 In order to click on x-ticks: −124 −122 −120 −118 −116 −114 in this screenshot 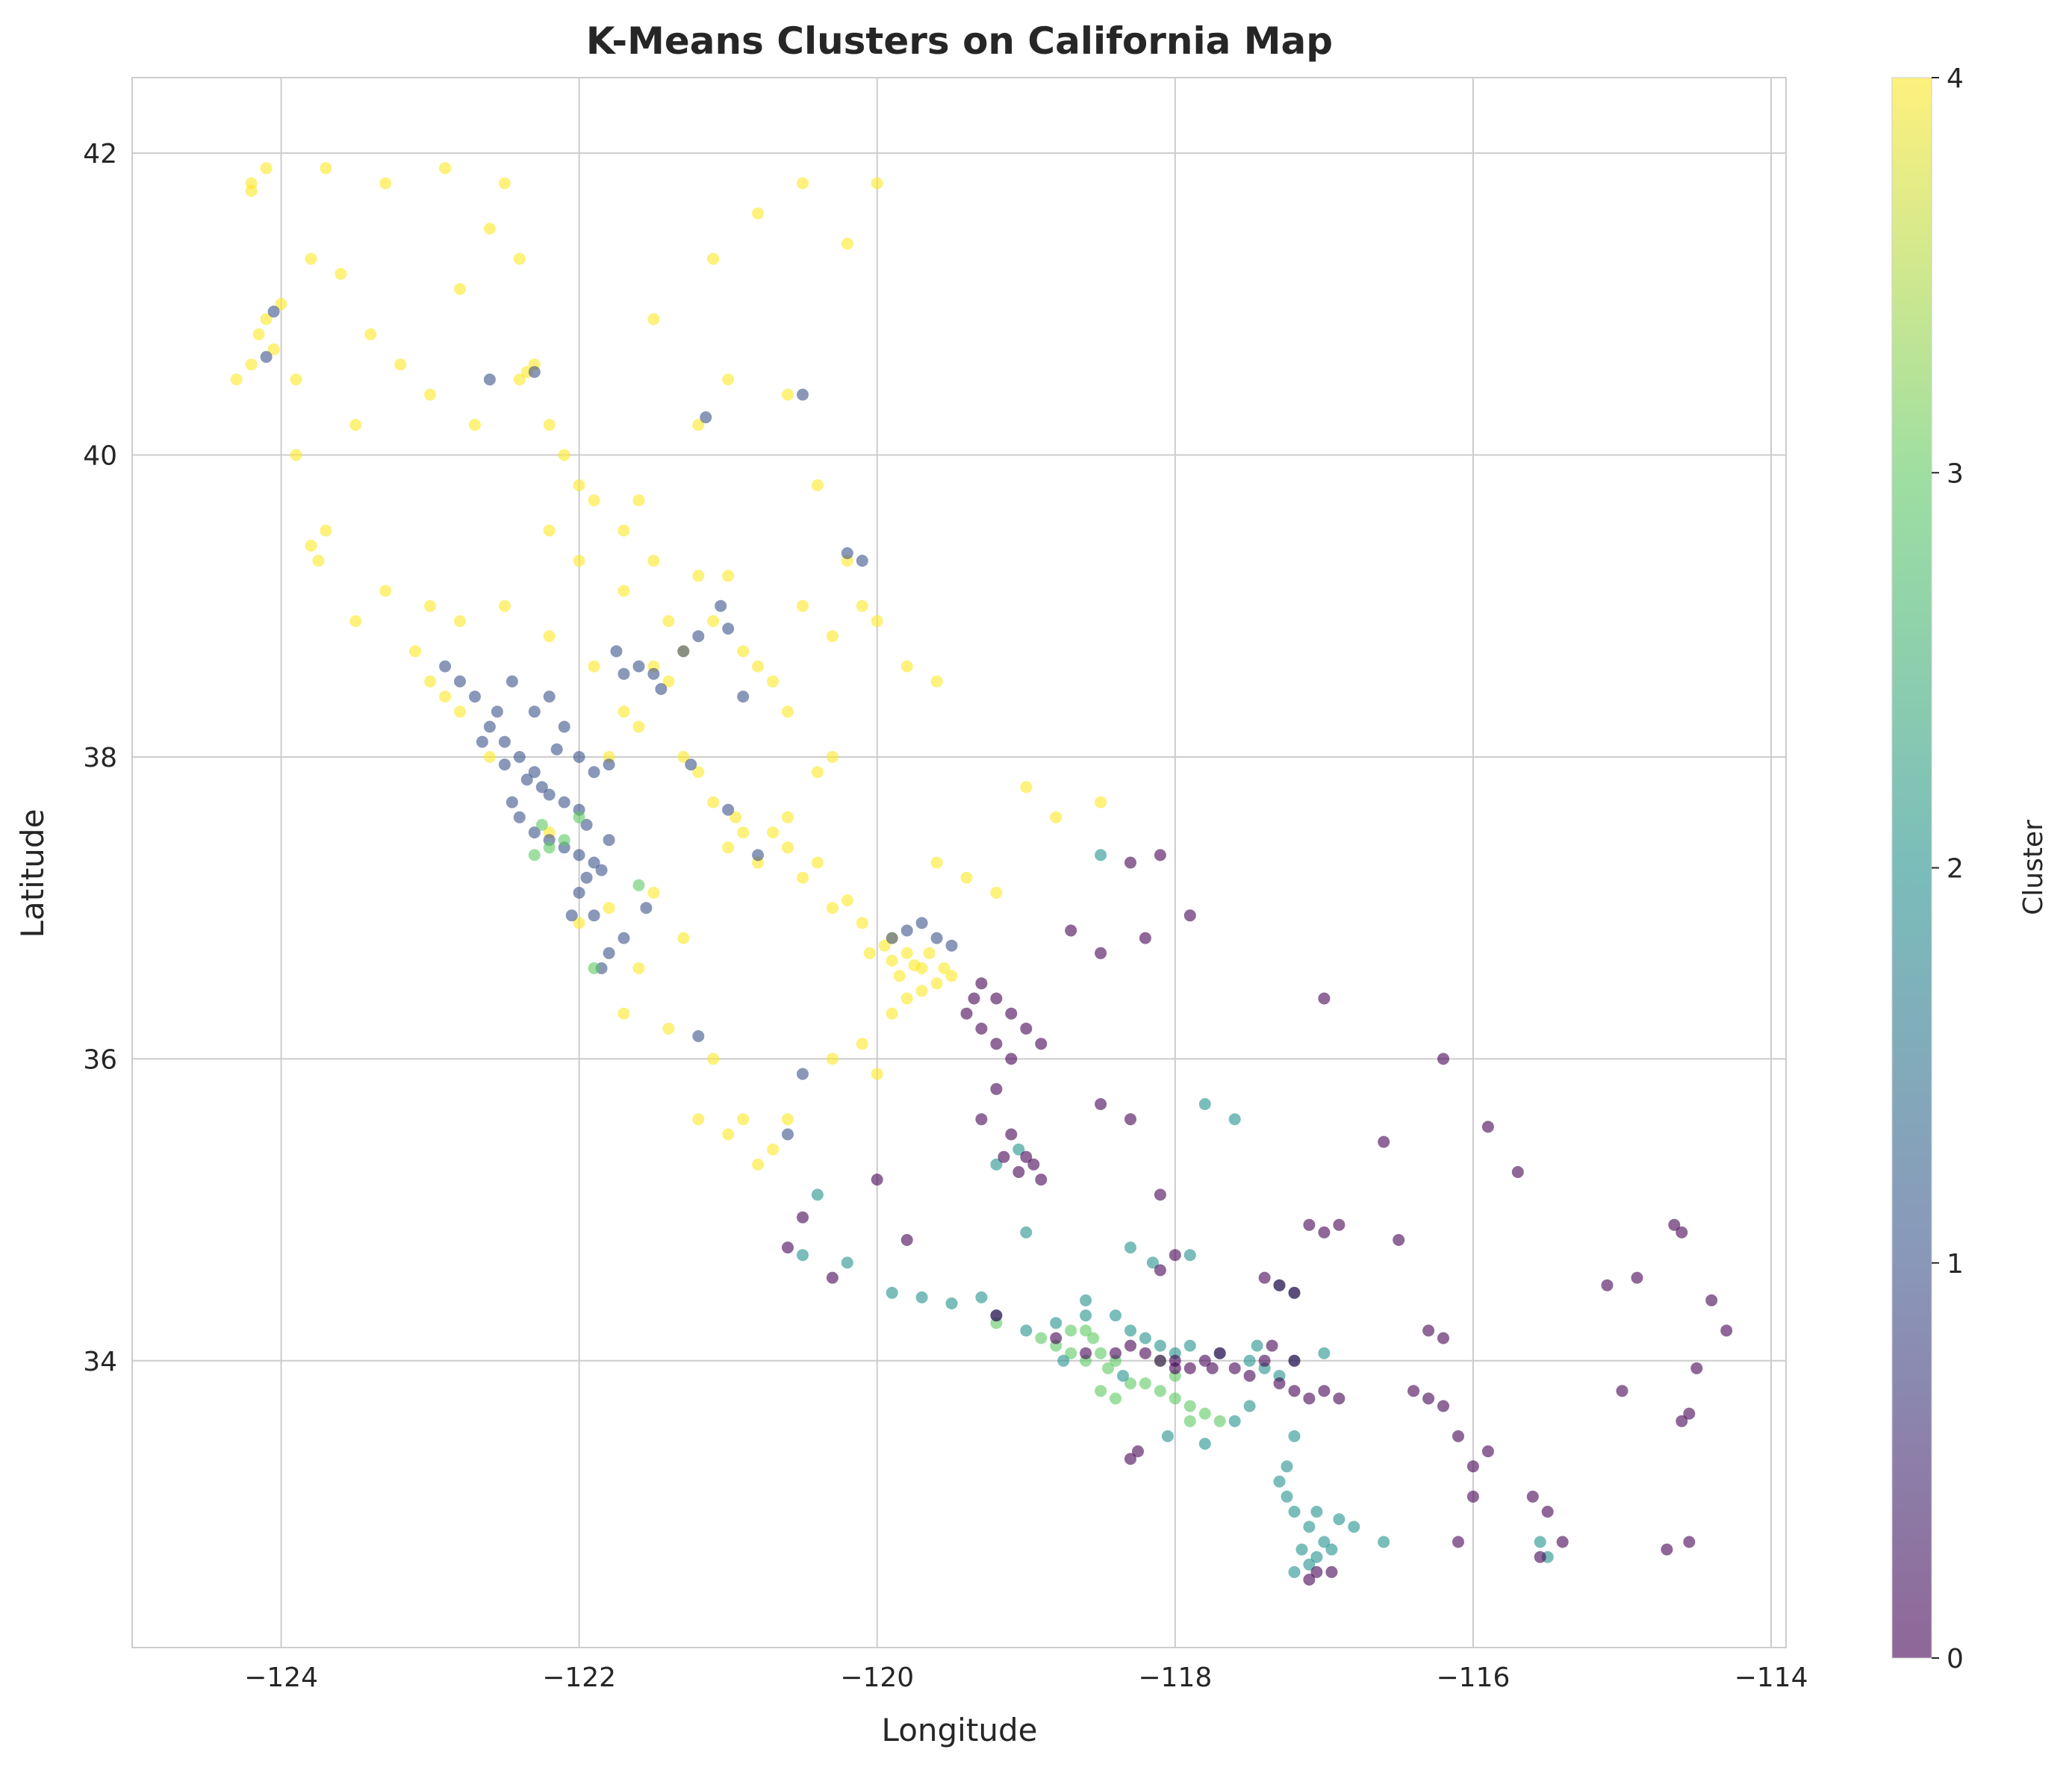, I will do `click(1026, 1678)`.